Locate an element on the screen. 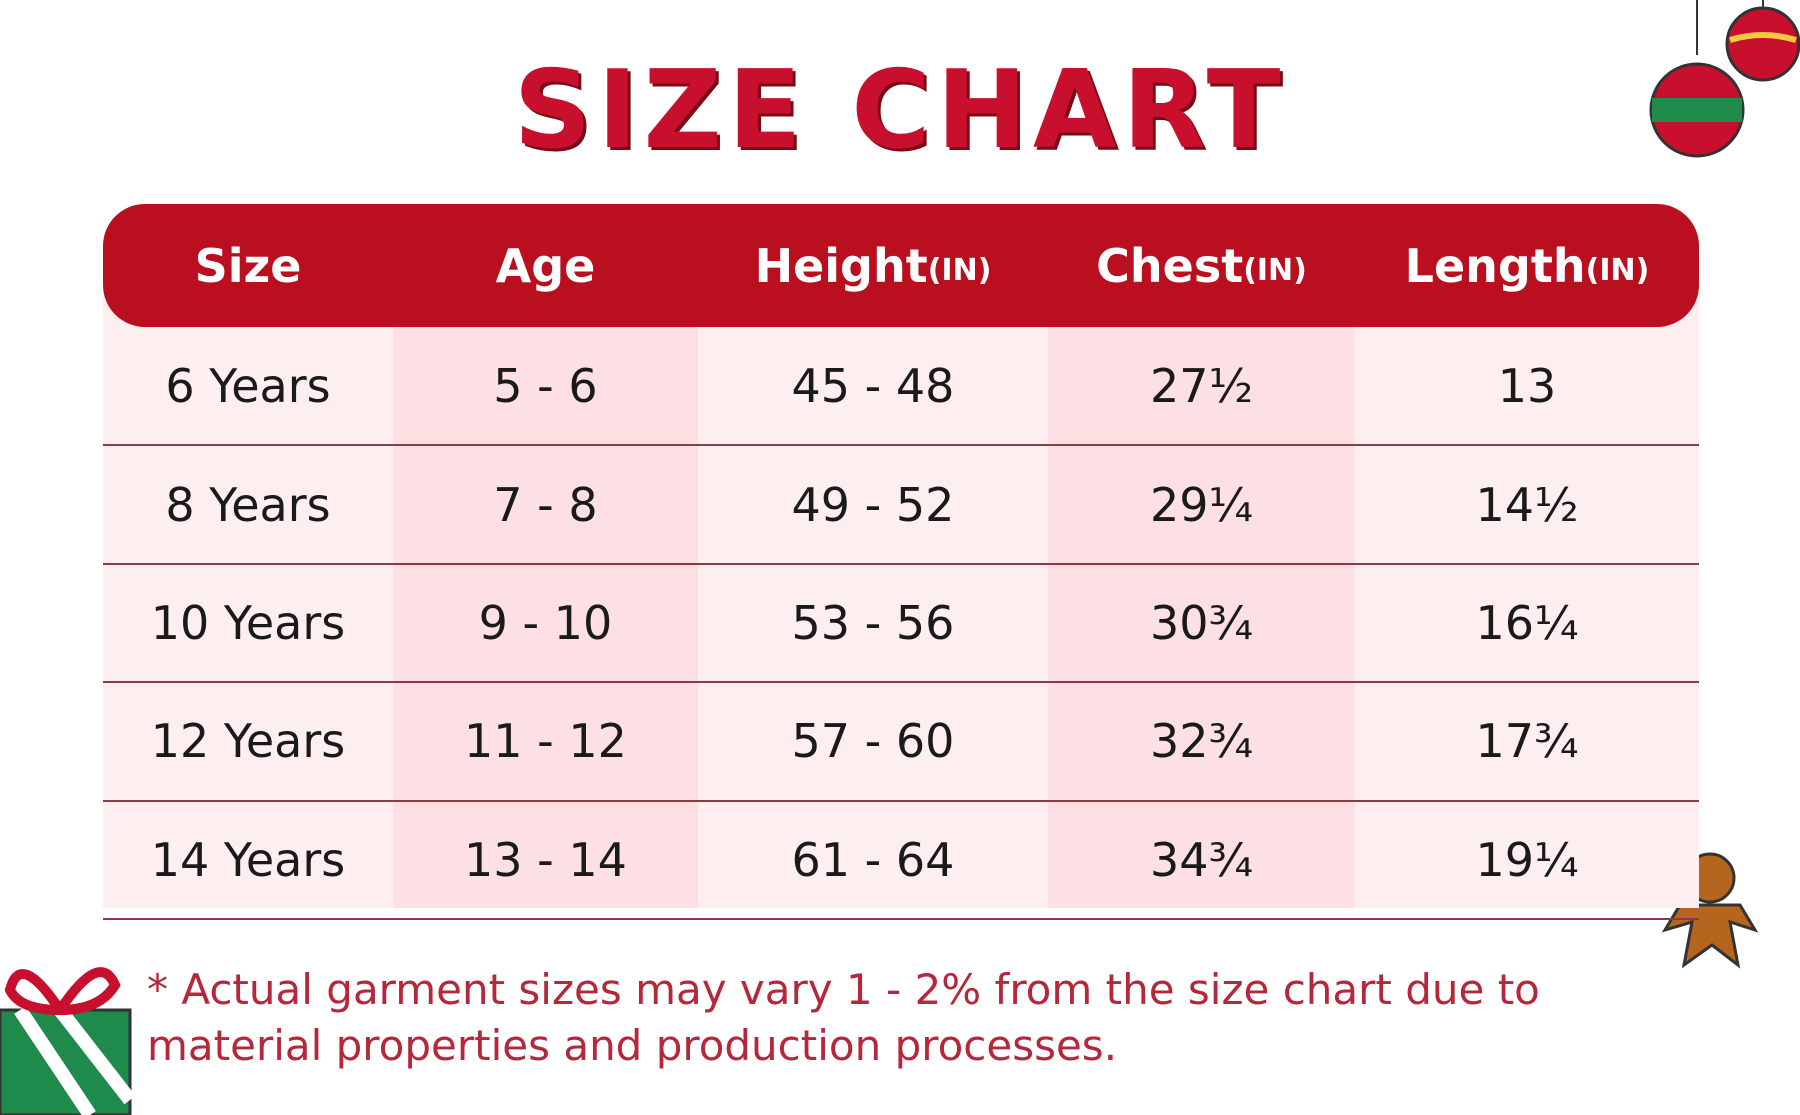  table-cell: 19¼ is located at coordinates (1527, 859).